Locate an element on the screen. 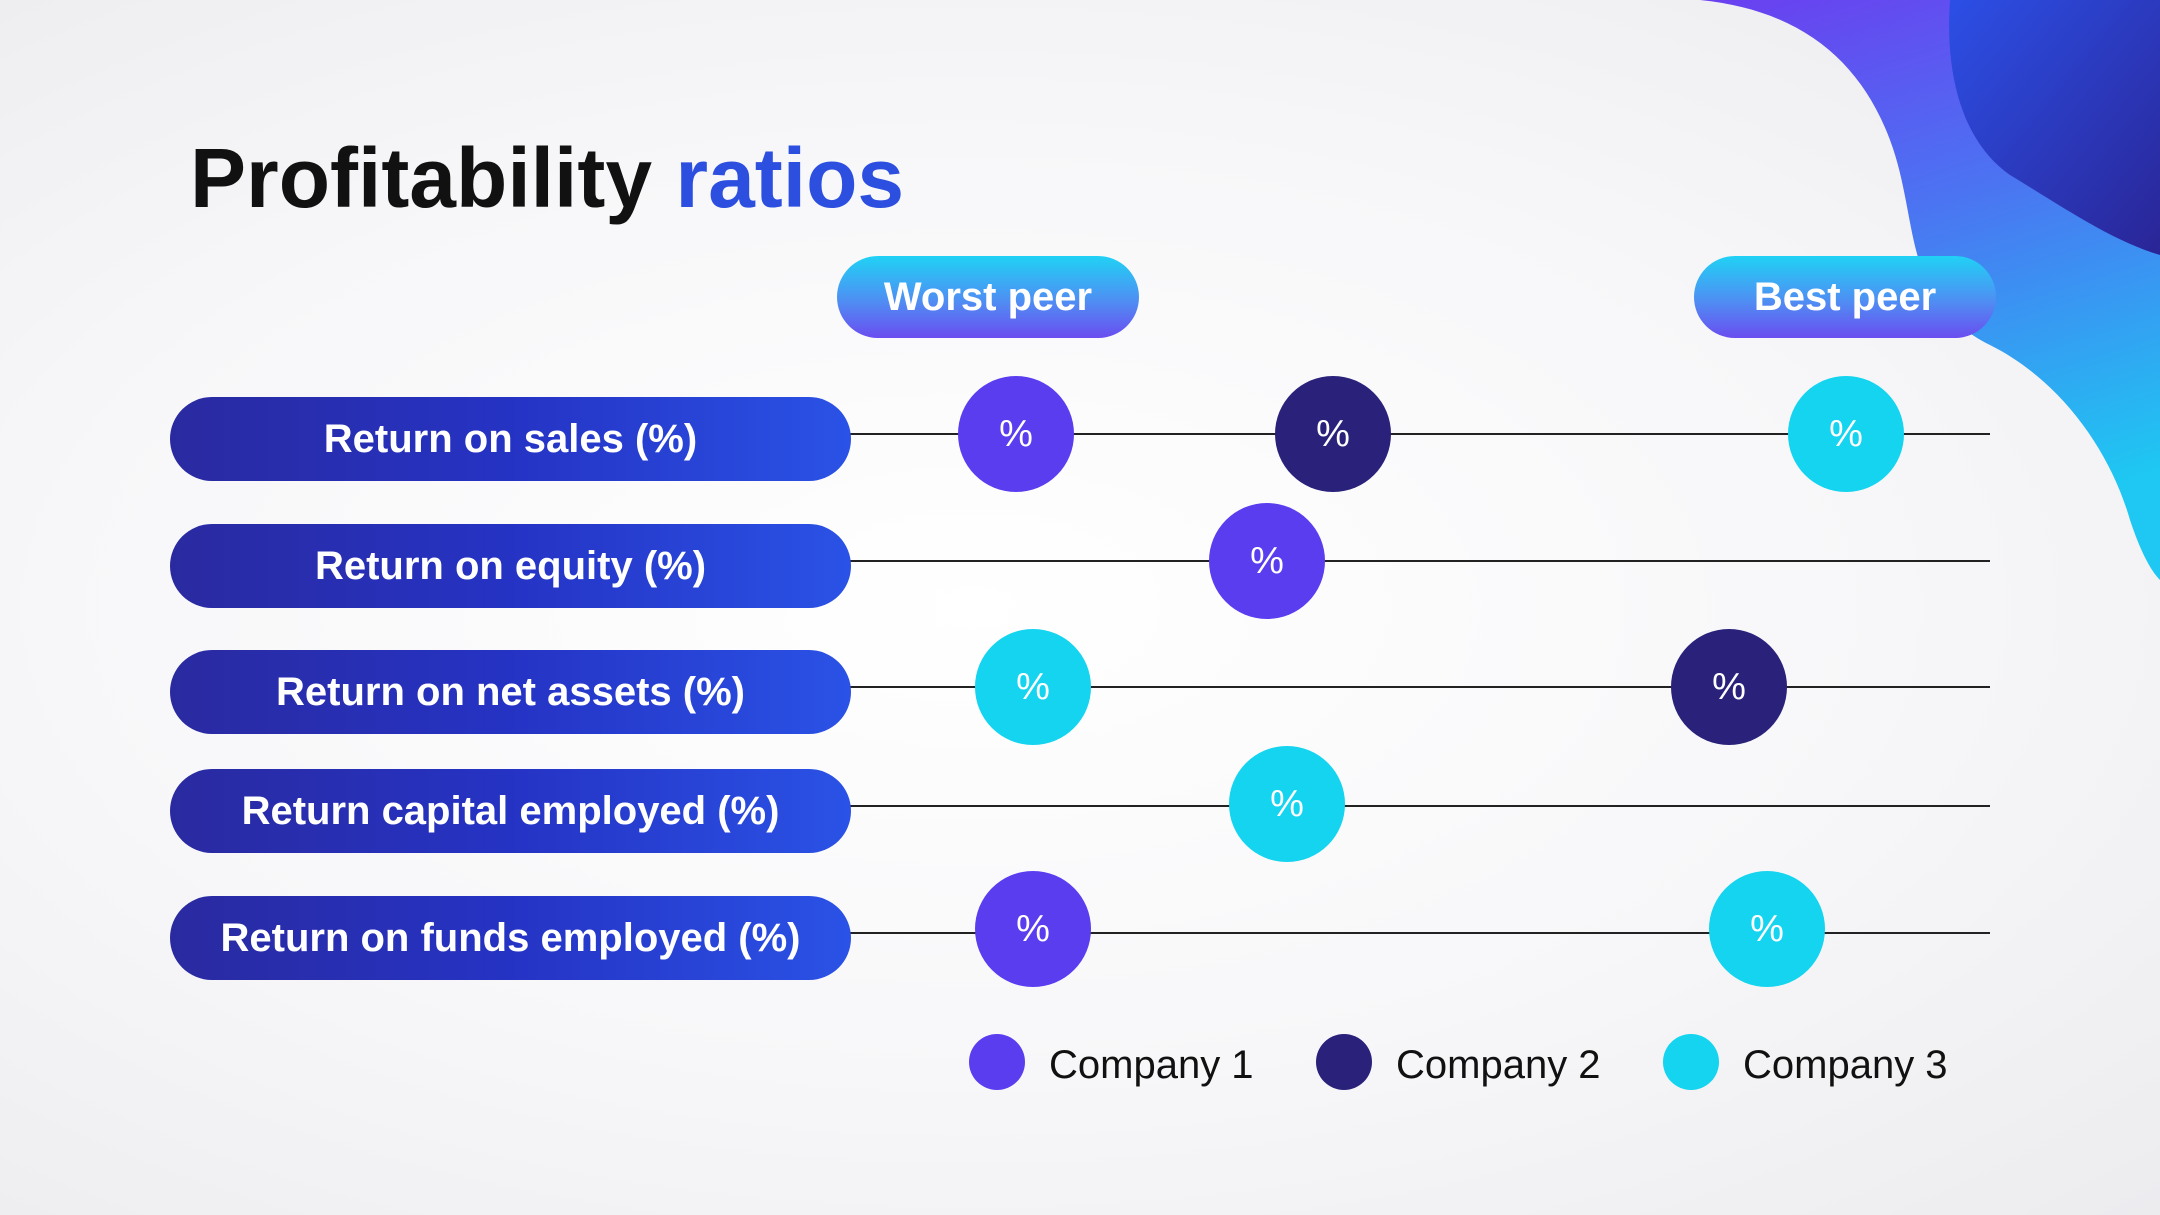 This screenshot has width=2160, height=1215. title-main: Profitability is located at coordinates (421, 178).